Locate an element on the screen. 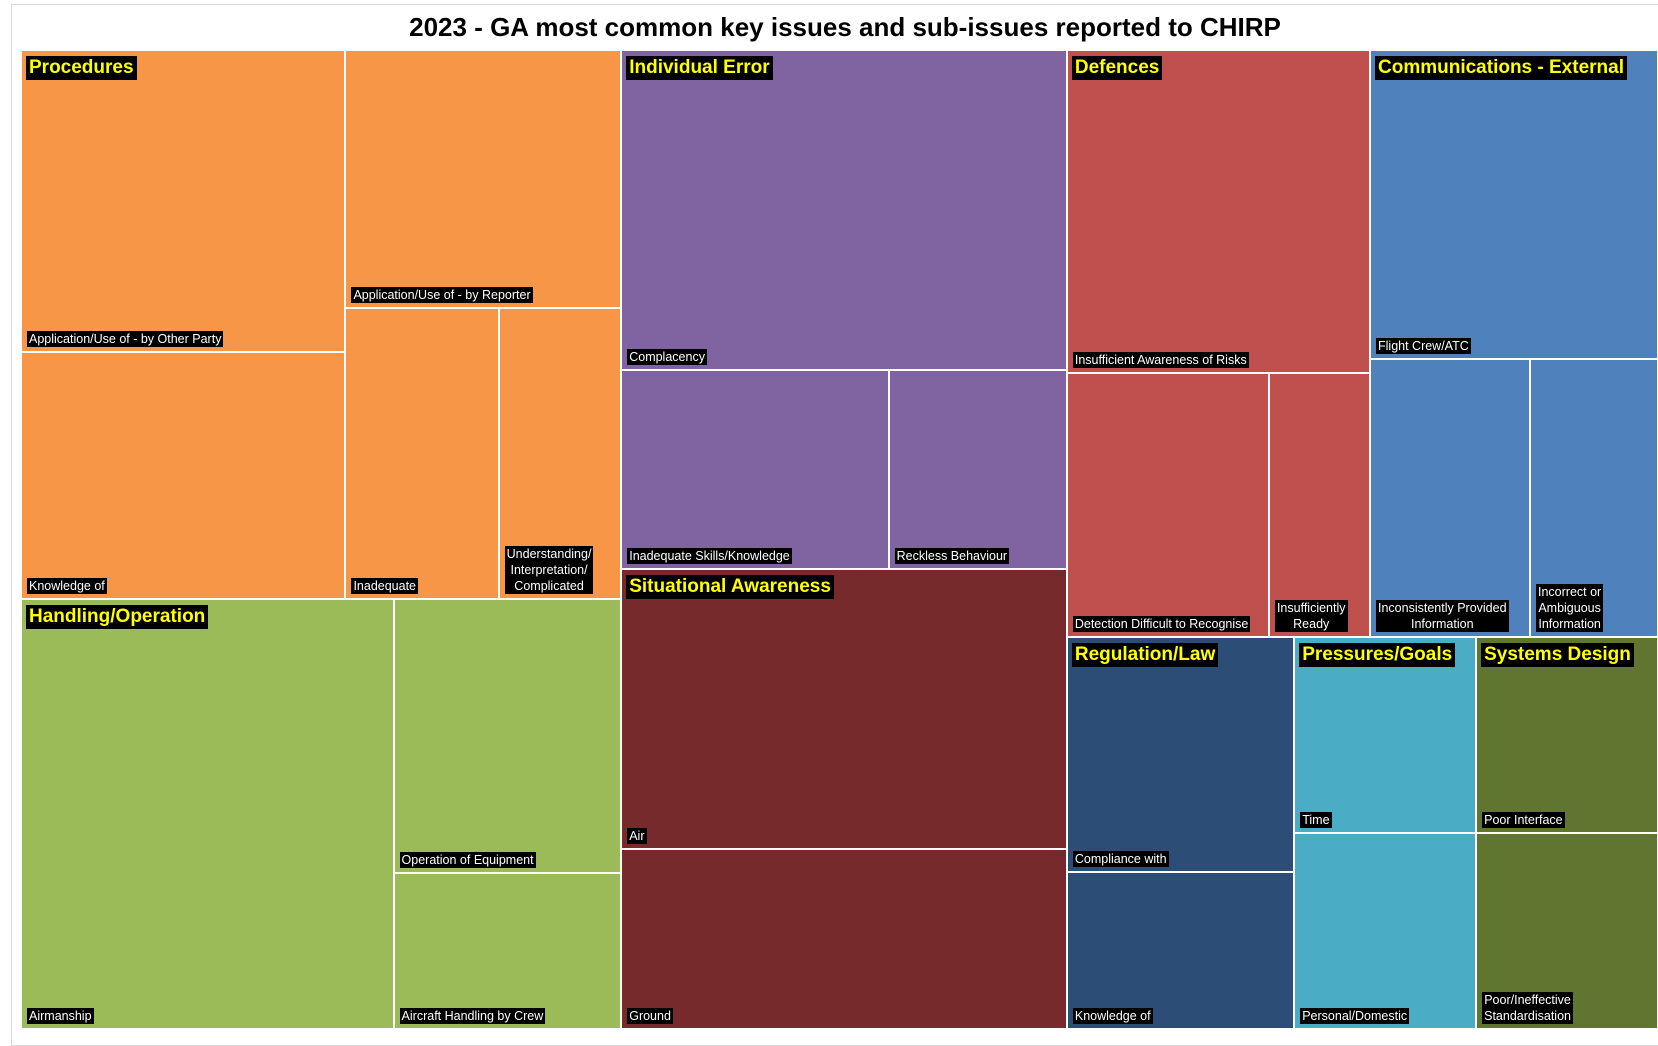 The height and width of the screenshot is (1046, 1658). group-label: Pressures/Goals is located at coordinates (1377, 655).